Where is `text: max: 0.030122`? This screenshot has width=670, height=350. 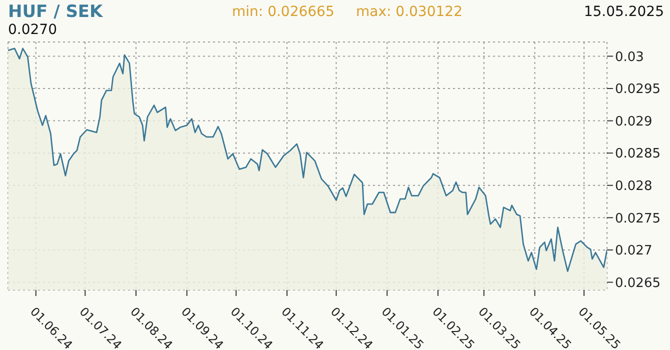
text: max: 0.030122 is located at coordinates (409, 12).